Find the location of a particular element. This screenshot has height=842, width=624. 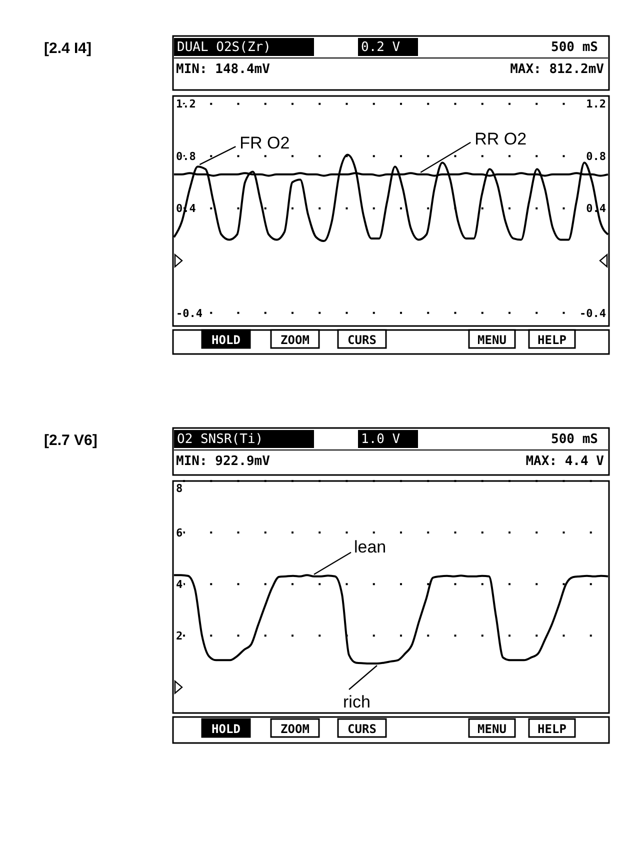

annotation: lean is located at coordinates (370, 546).